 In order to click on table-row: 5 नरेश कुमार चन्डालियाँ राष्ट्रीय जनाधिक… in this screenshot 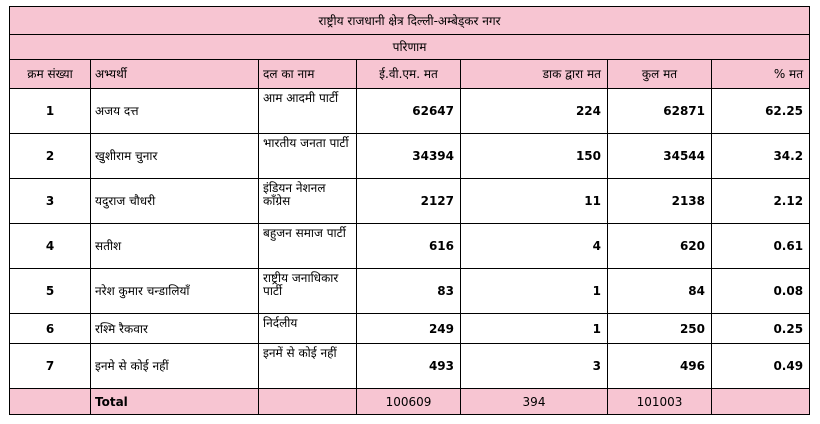, I will do `click(410, 291)`.